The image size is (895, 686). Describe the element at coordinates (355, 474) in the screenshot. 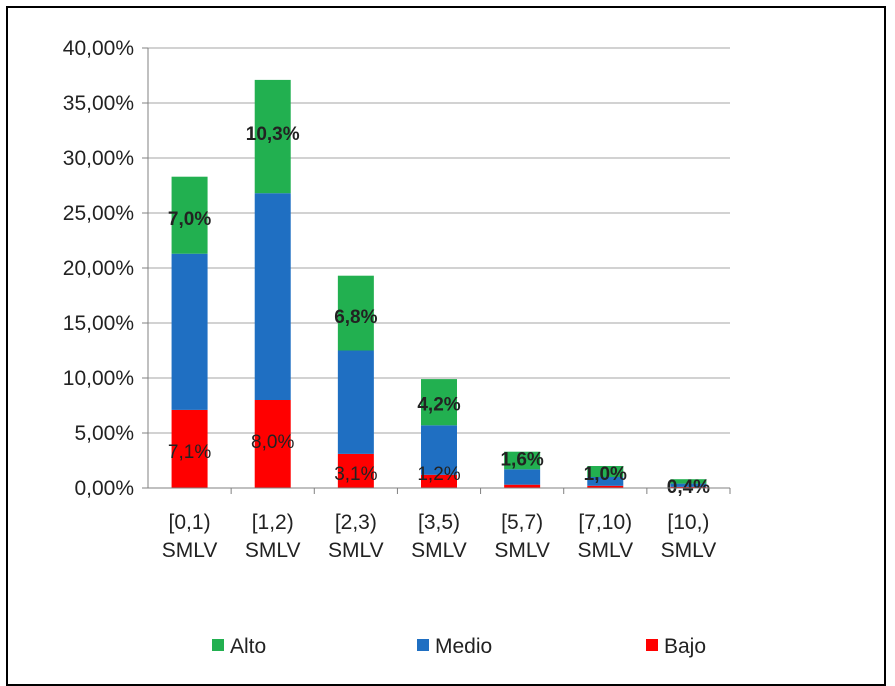

I see `data-label-bajo: 3,1%` at that location.